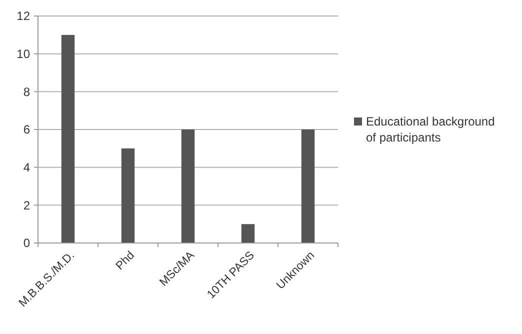 Image resolution: width=522 pixels, height=334 pixels. I want to click on y-tick-label: 4, so click(26, 167).